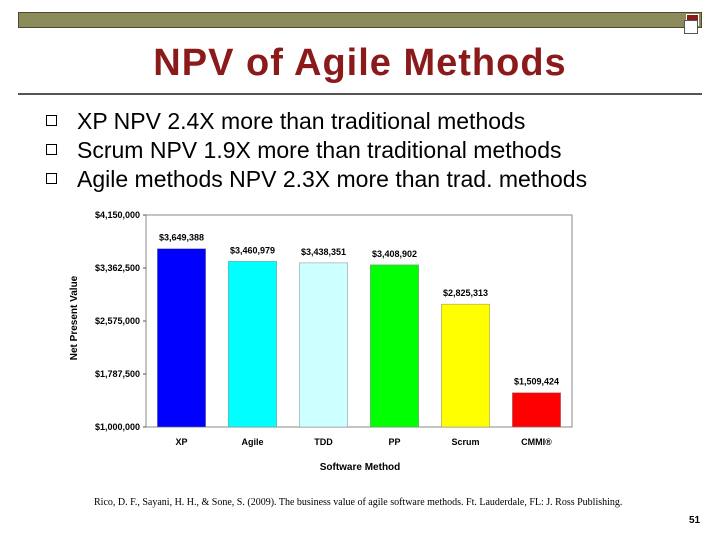 This screenshot has height=540, width=720. Describe the element at coordinates (323, 252) in the screenshot. I see `bar-data-label: $3,438,351` at that location.